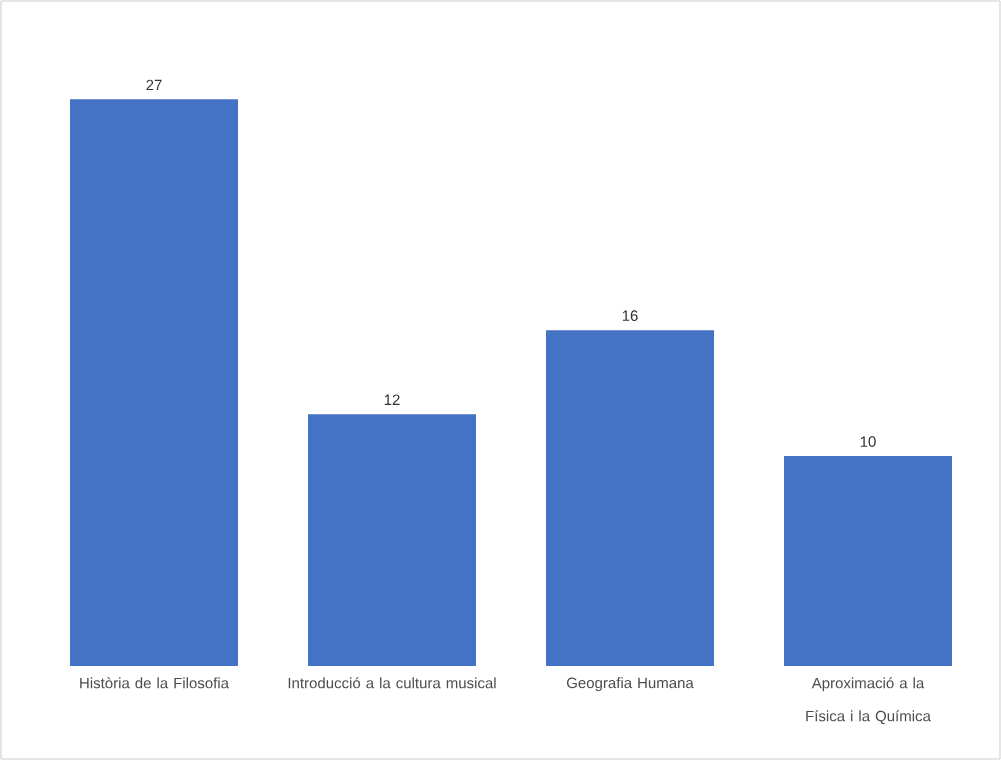 This screenshot has height=760, width=1001. What do you see at coordinates (154, 85) in the screenshot?
I see `data-label: 27` at bounding box center [154, 85].